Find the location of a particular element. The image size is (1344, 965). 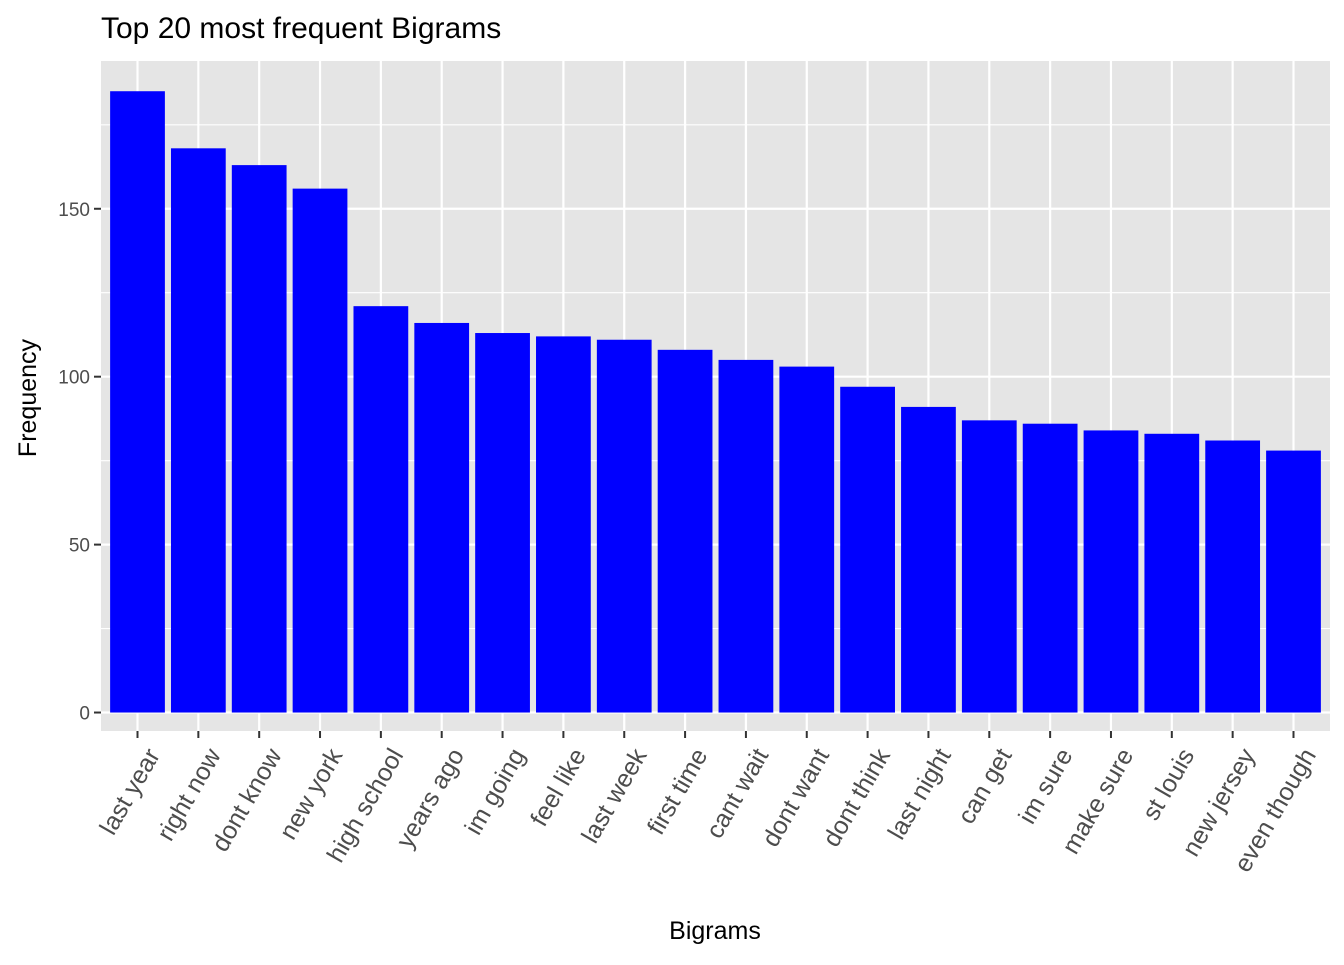

chart-title: Top 20 most frequent Bigrams is located at coordinates (301, 28).